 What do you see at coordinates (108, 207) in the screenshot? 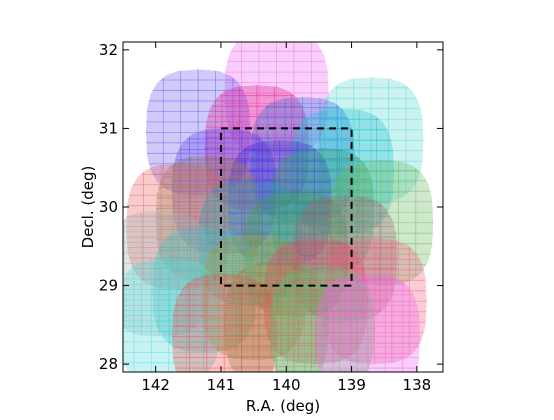
I see `y-tick-label: 30` at bounding box center [108, 207].